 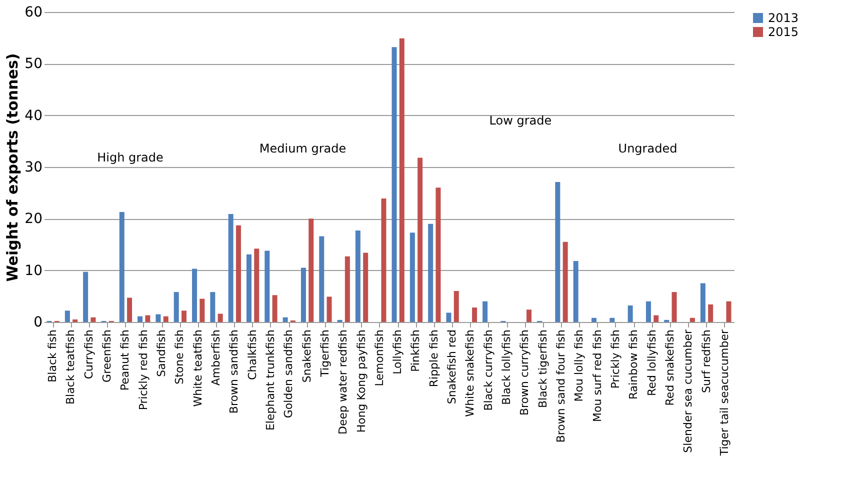 What do you see at coordinates (33, 270) in the screenshot?
I see `y-tick-label: 10` at bounding box center [33, 270].